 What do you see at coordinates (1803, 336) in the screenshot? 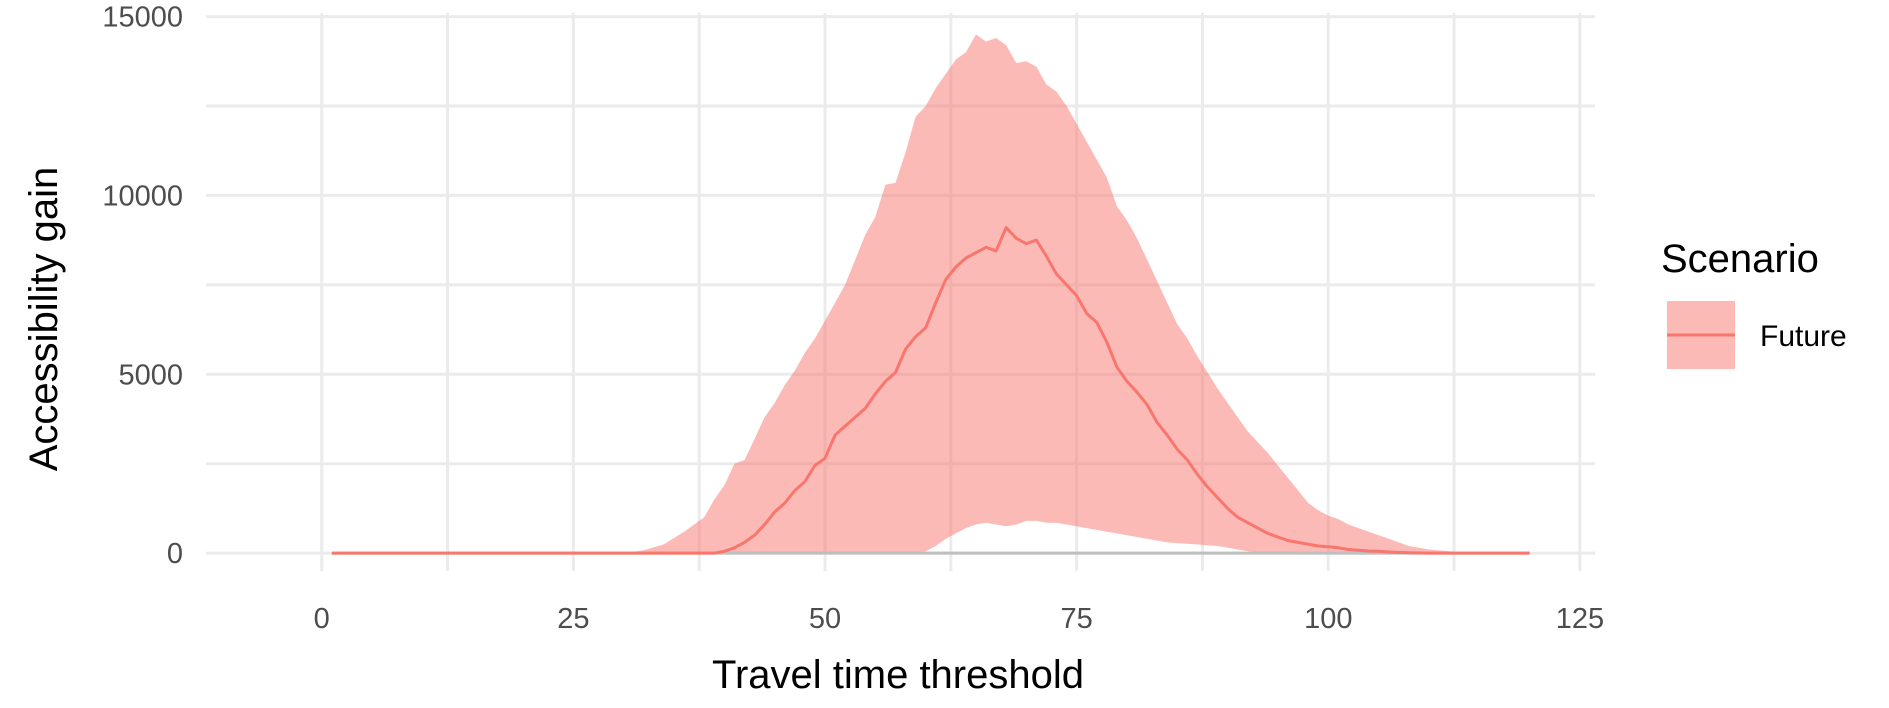
I see `legend-label-future: Future` at bounding box center [1803, 336].